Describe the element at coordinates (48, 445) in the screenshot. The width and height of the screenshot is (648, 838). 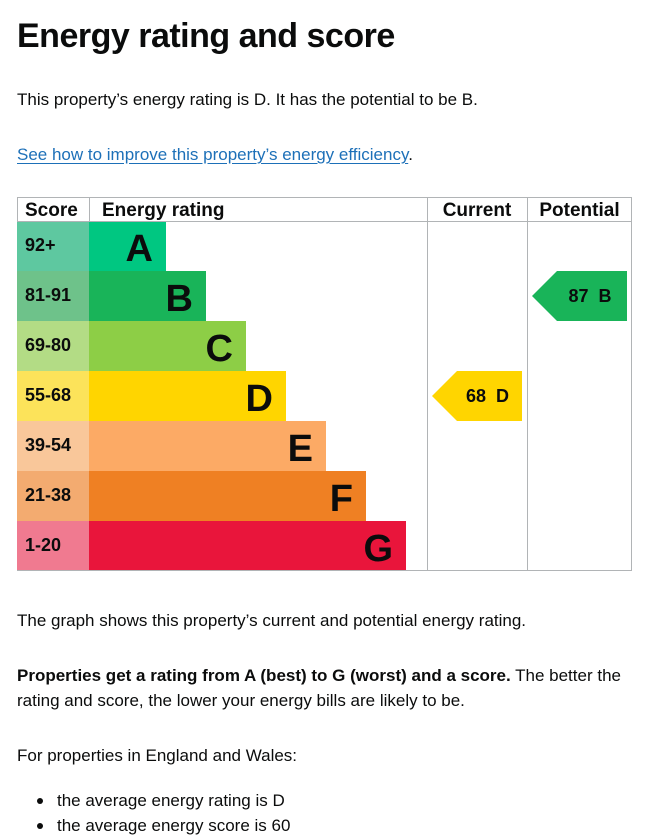
I see `score-range-label: 39-54` at that location.